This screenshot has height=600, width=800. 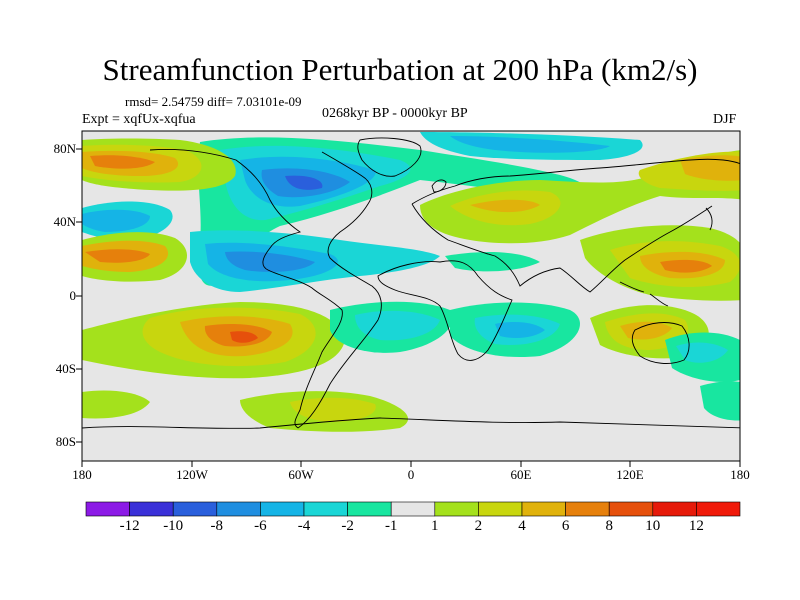 I want to click on colorbar-label: 4, so click(x=522, y=526).